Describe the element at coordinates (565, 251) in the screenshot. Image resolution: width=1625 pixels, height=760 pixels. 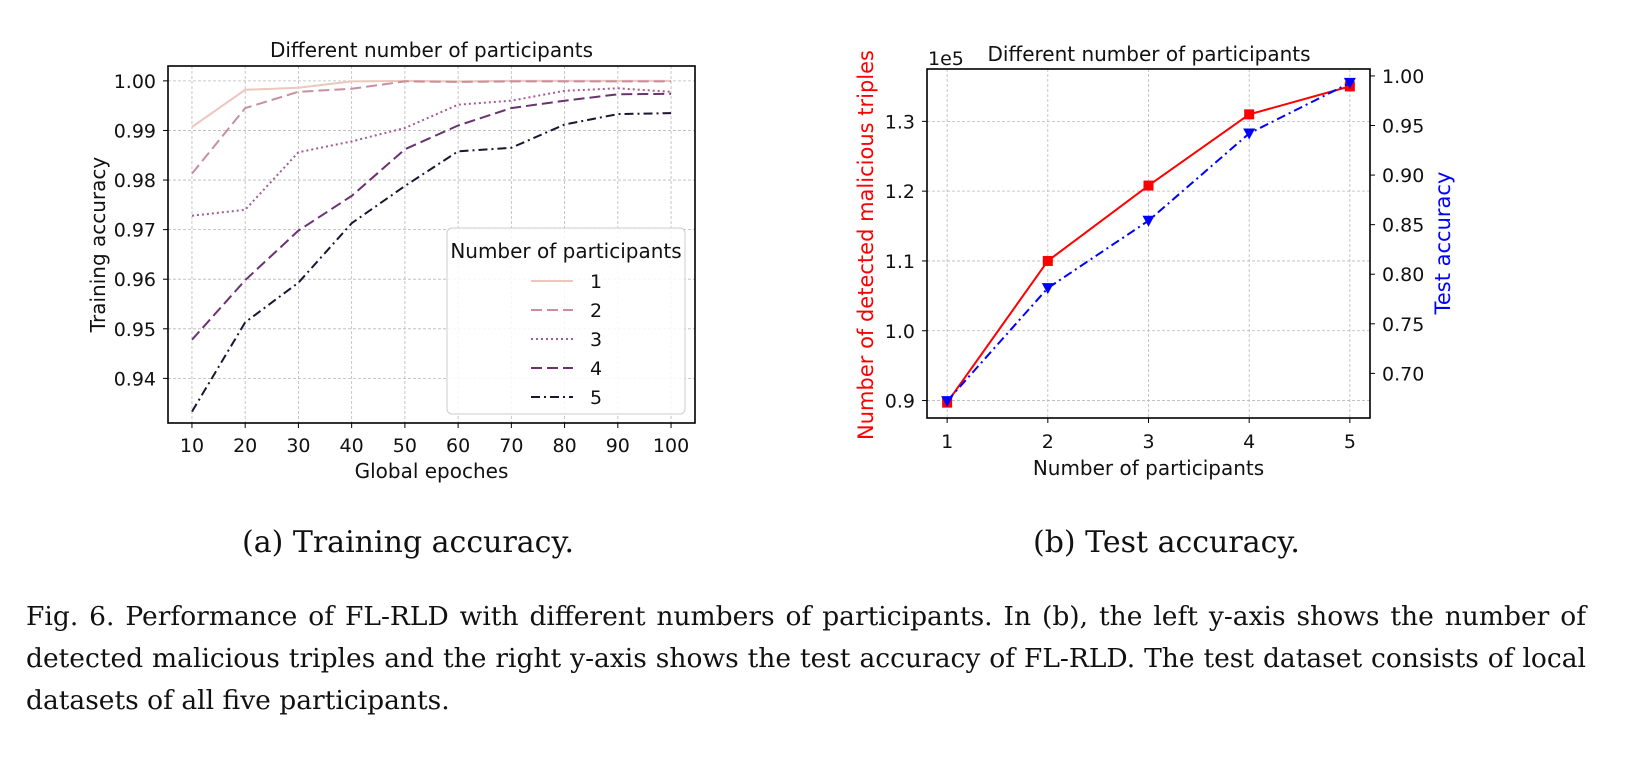
I see `legend-title: Number of participants` at that location.